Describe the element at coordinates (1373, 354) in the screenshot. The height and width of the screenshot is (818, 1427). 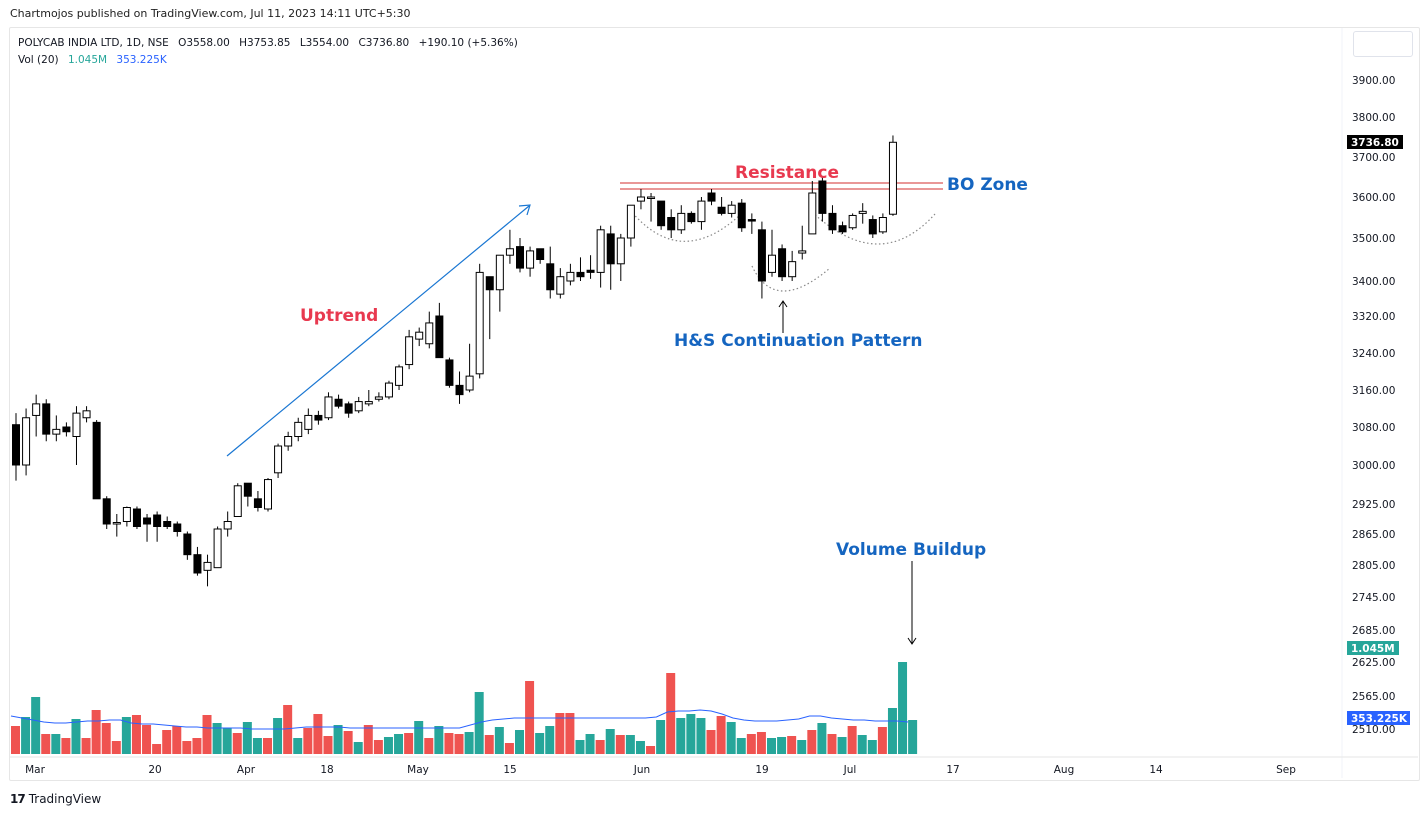
I see `price-tick-label: 3240.00` at that location.